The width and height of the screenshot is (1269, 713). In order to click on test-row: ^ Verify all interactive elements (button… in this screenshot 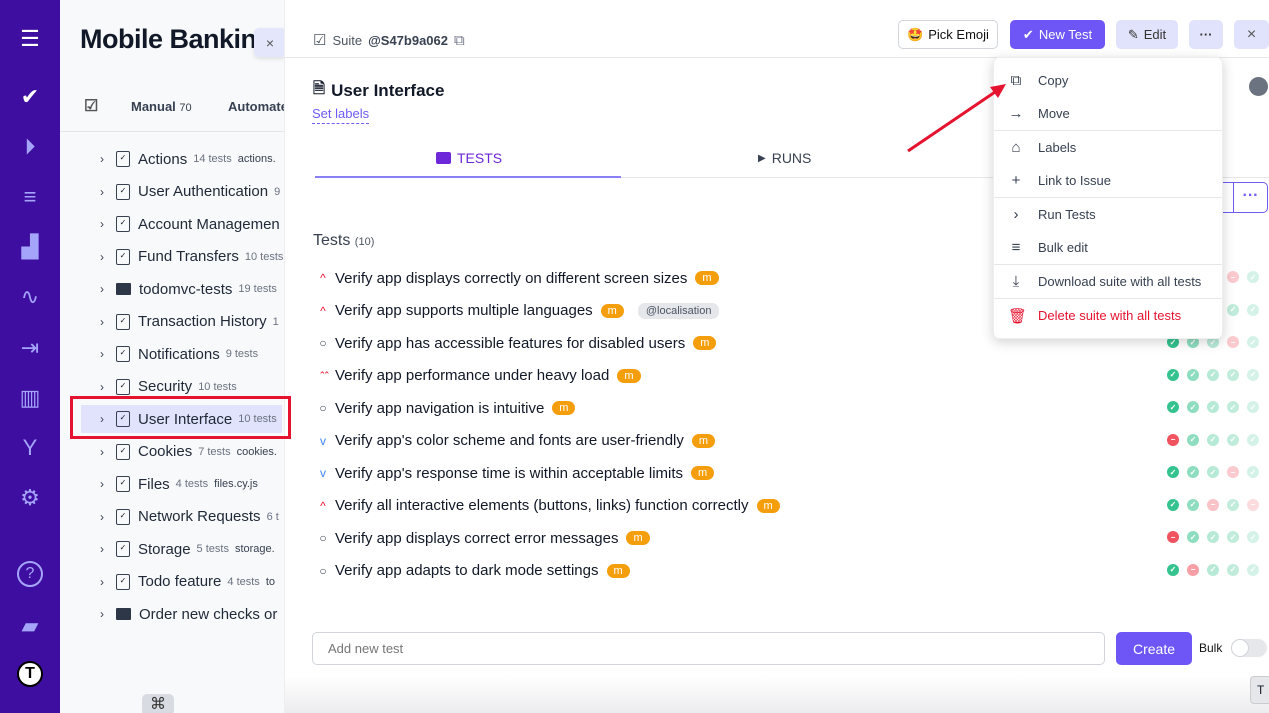, I will do `click(791, 506)`.